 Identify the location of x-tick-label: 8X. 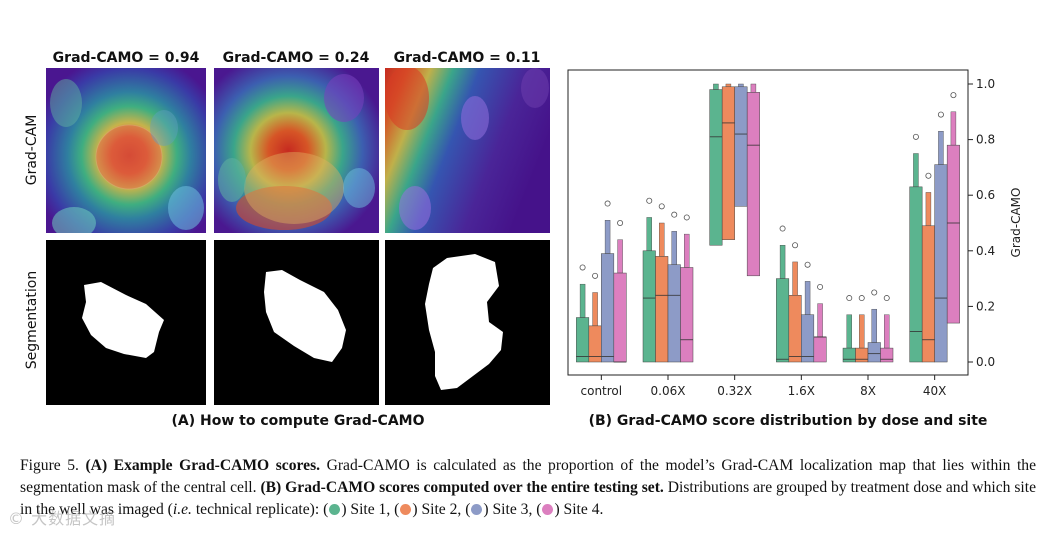
(868, 391).